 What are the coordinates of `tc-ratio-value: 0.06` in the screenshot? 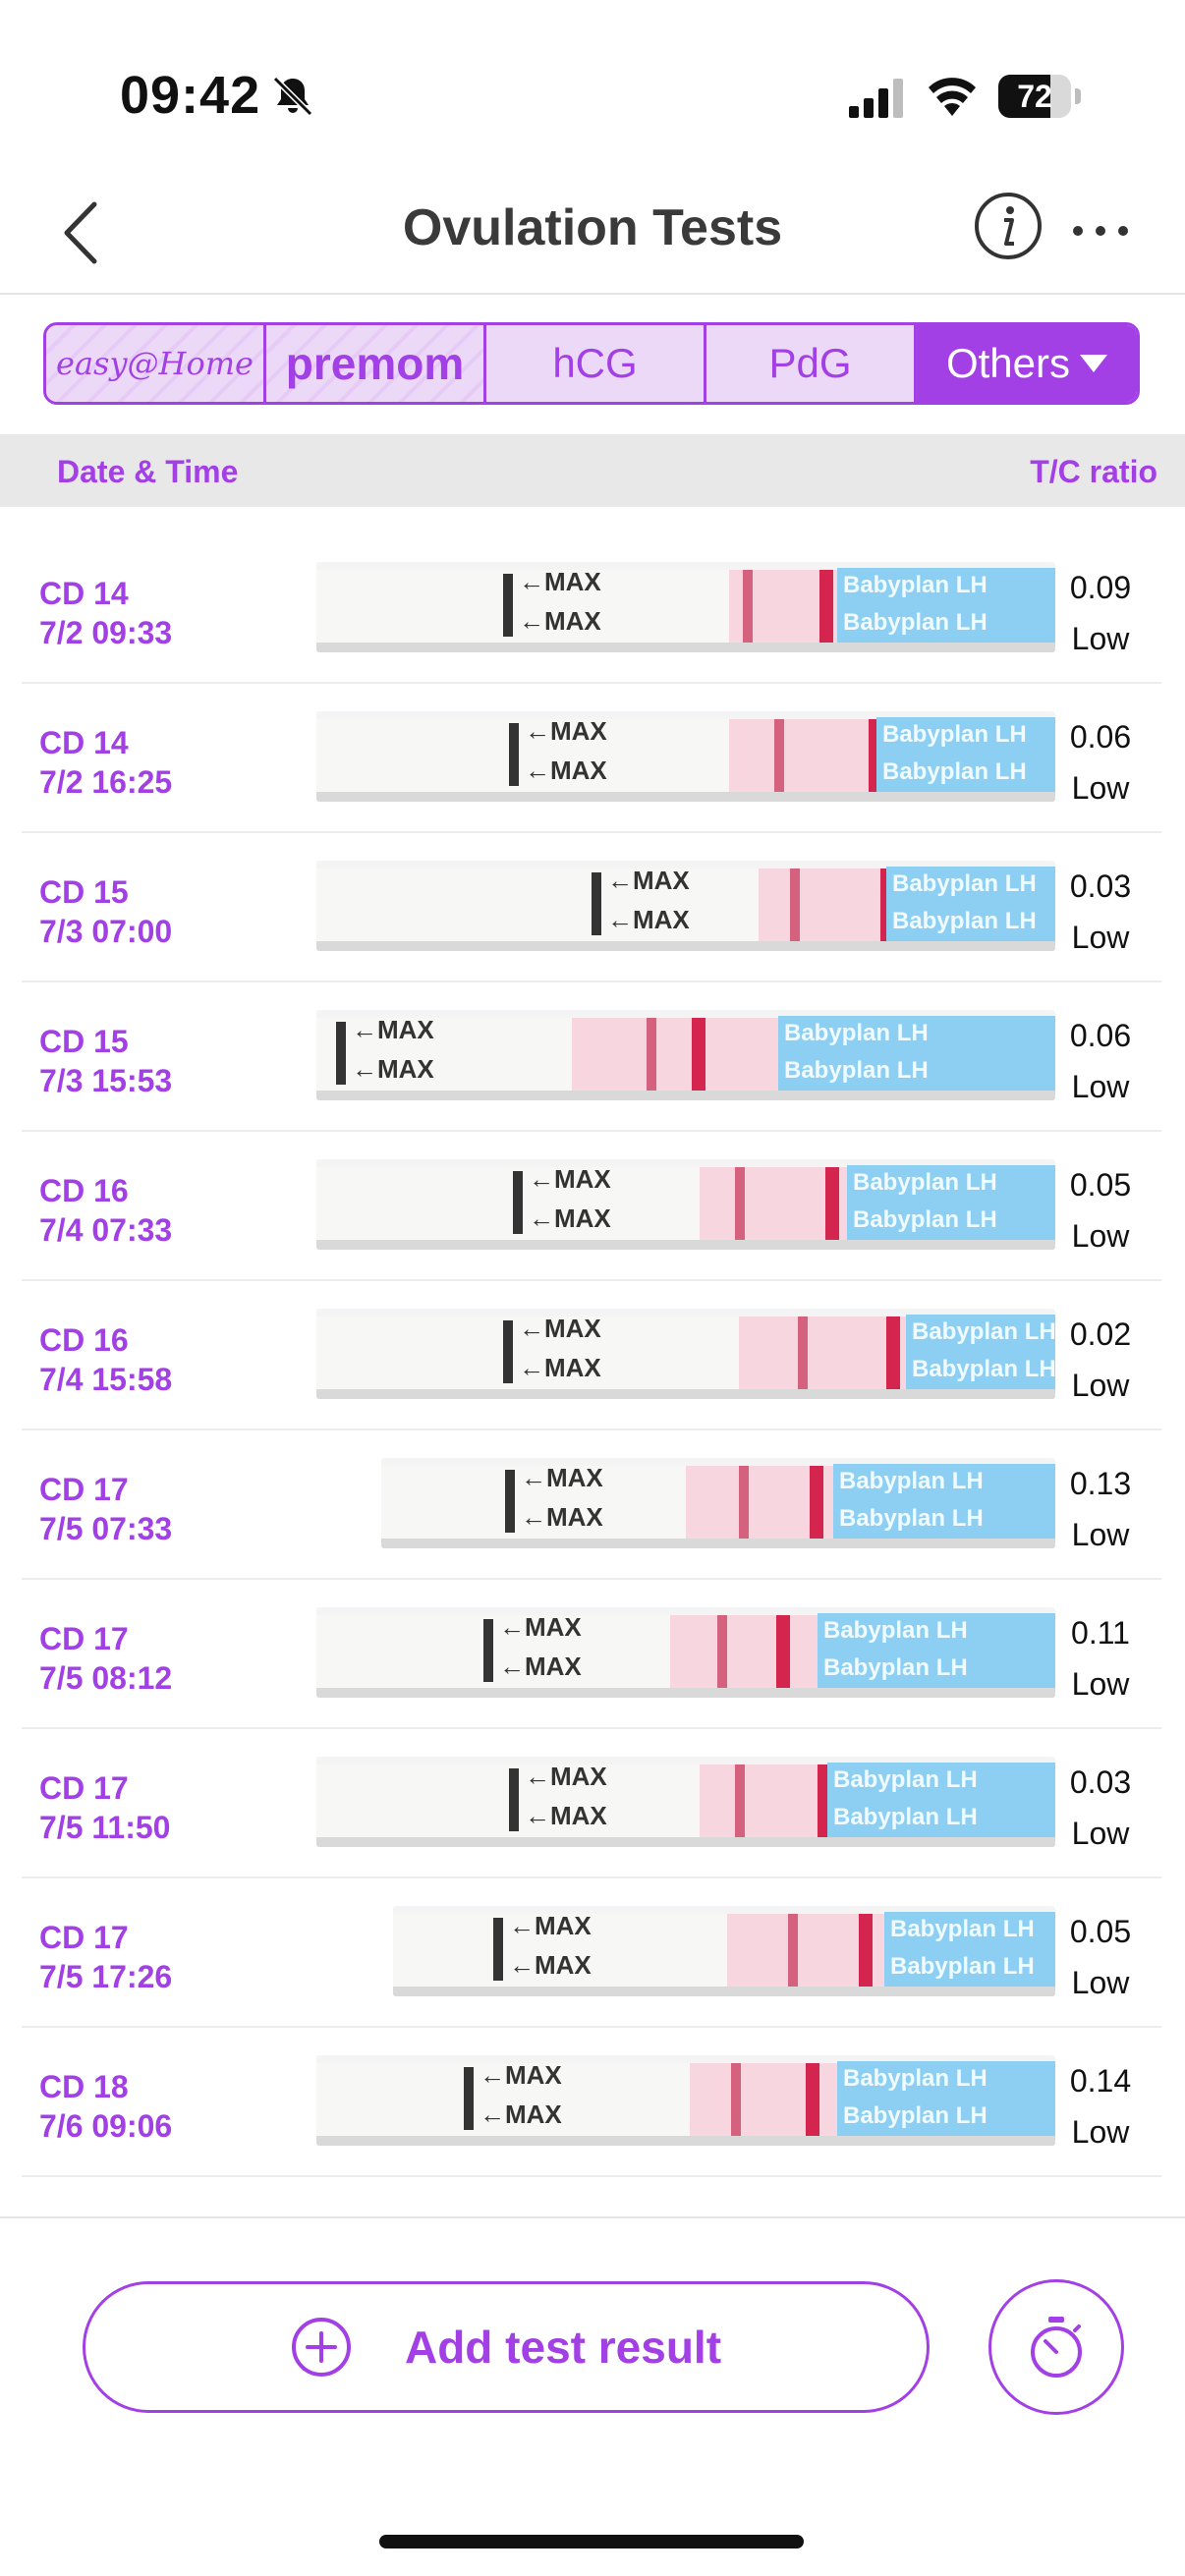 It's located at (1100, 737).